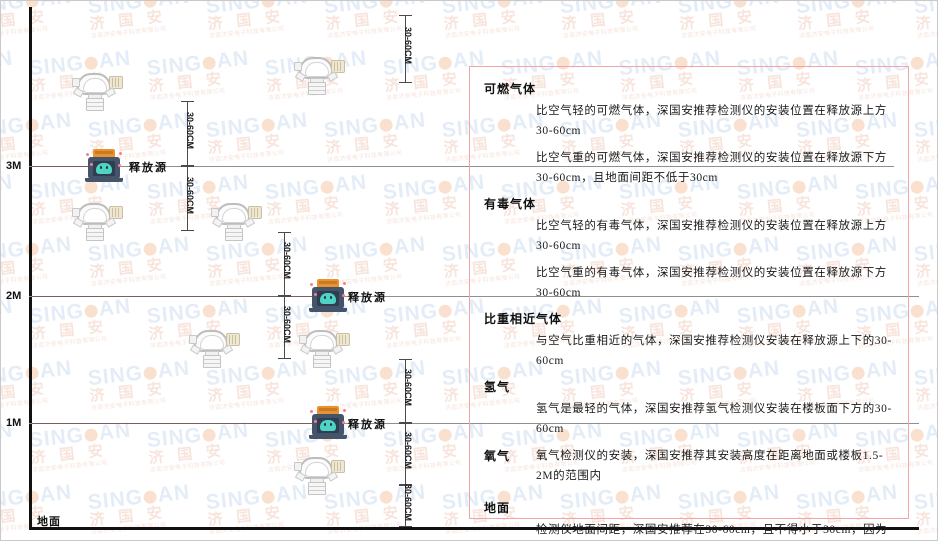  I want to click on grid-line-1m, so click(474, 423).